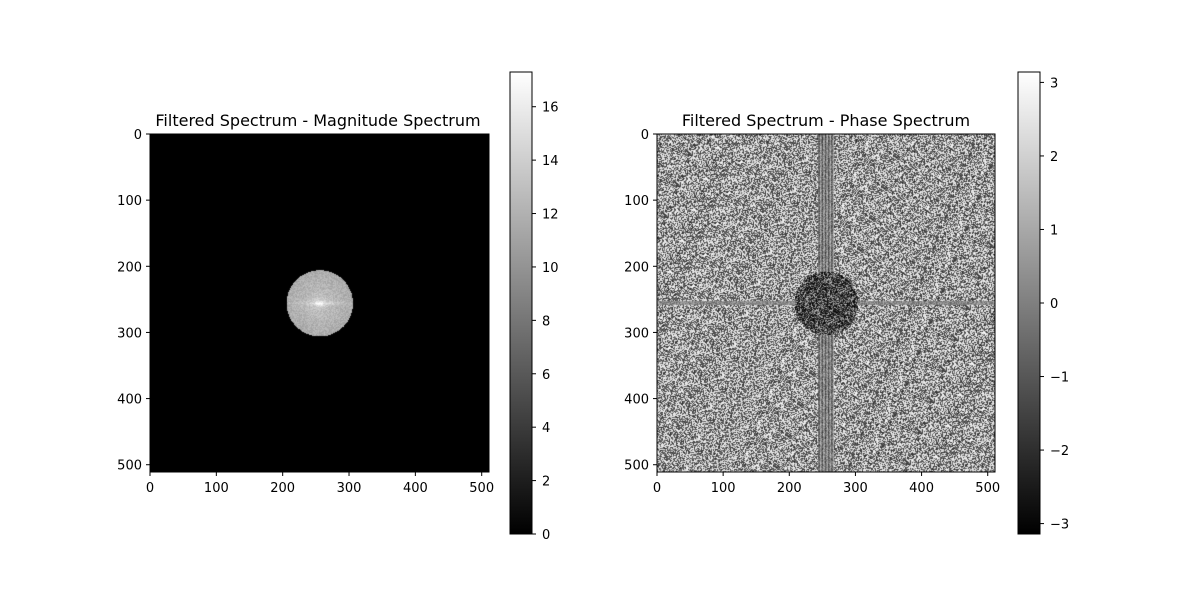 Image resolution: width=1200 pixels, height=600 pixels. Describe the element at coordinates (216, 488) in the screenshot. I see `magnitude-x-tick-label: 100` at that location.